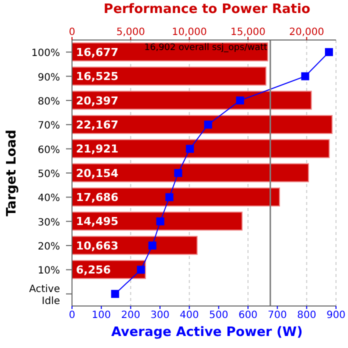 This screenshot has height=348, width=348. Describe the element at coordinates (336, 316) in the screenshot. I see `x-tick-label: 900` at that location.